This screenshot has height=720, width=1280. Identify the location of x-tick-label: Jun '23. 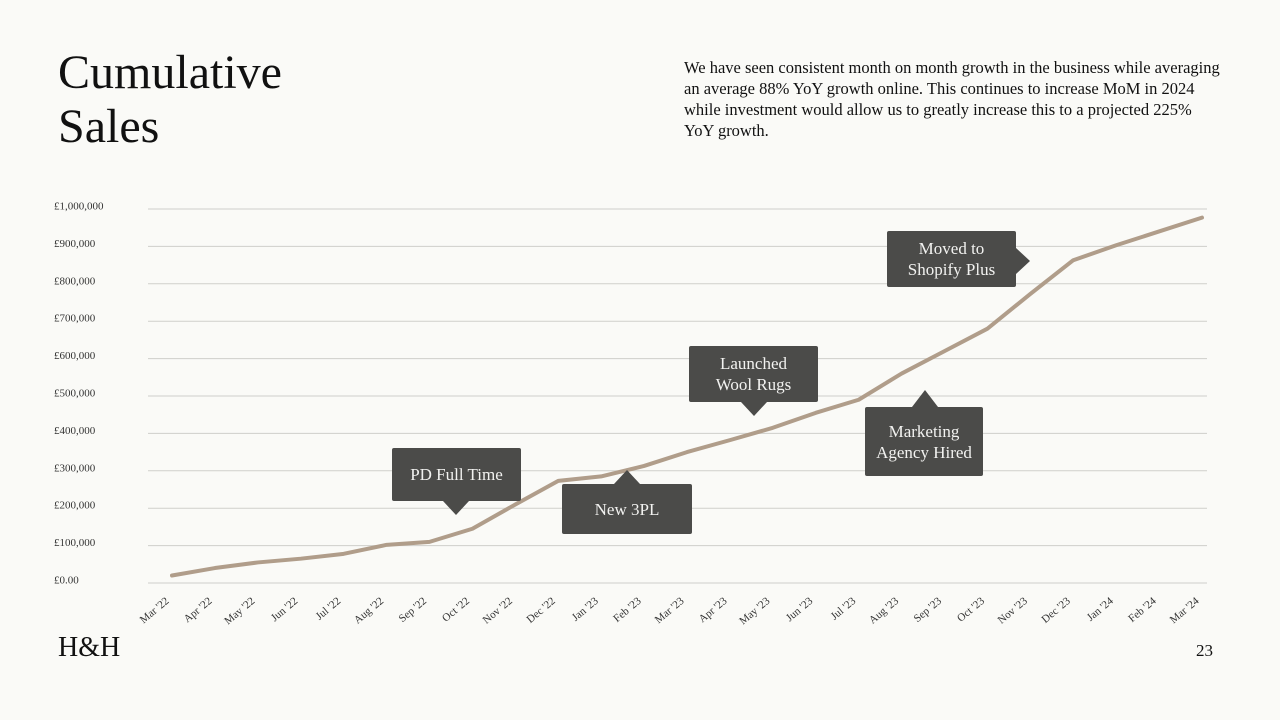
(800, 609).